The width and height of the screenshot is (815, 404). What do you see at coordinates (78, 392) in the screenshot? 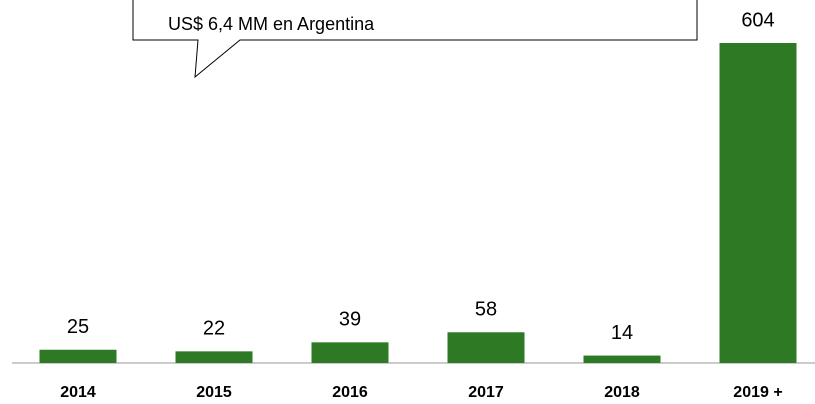
I see `x-tick-label: 2014` at bounding box center [78, 392].